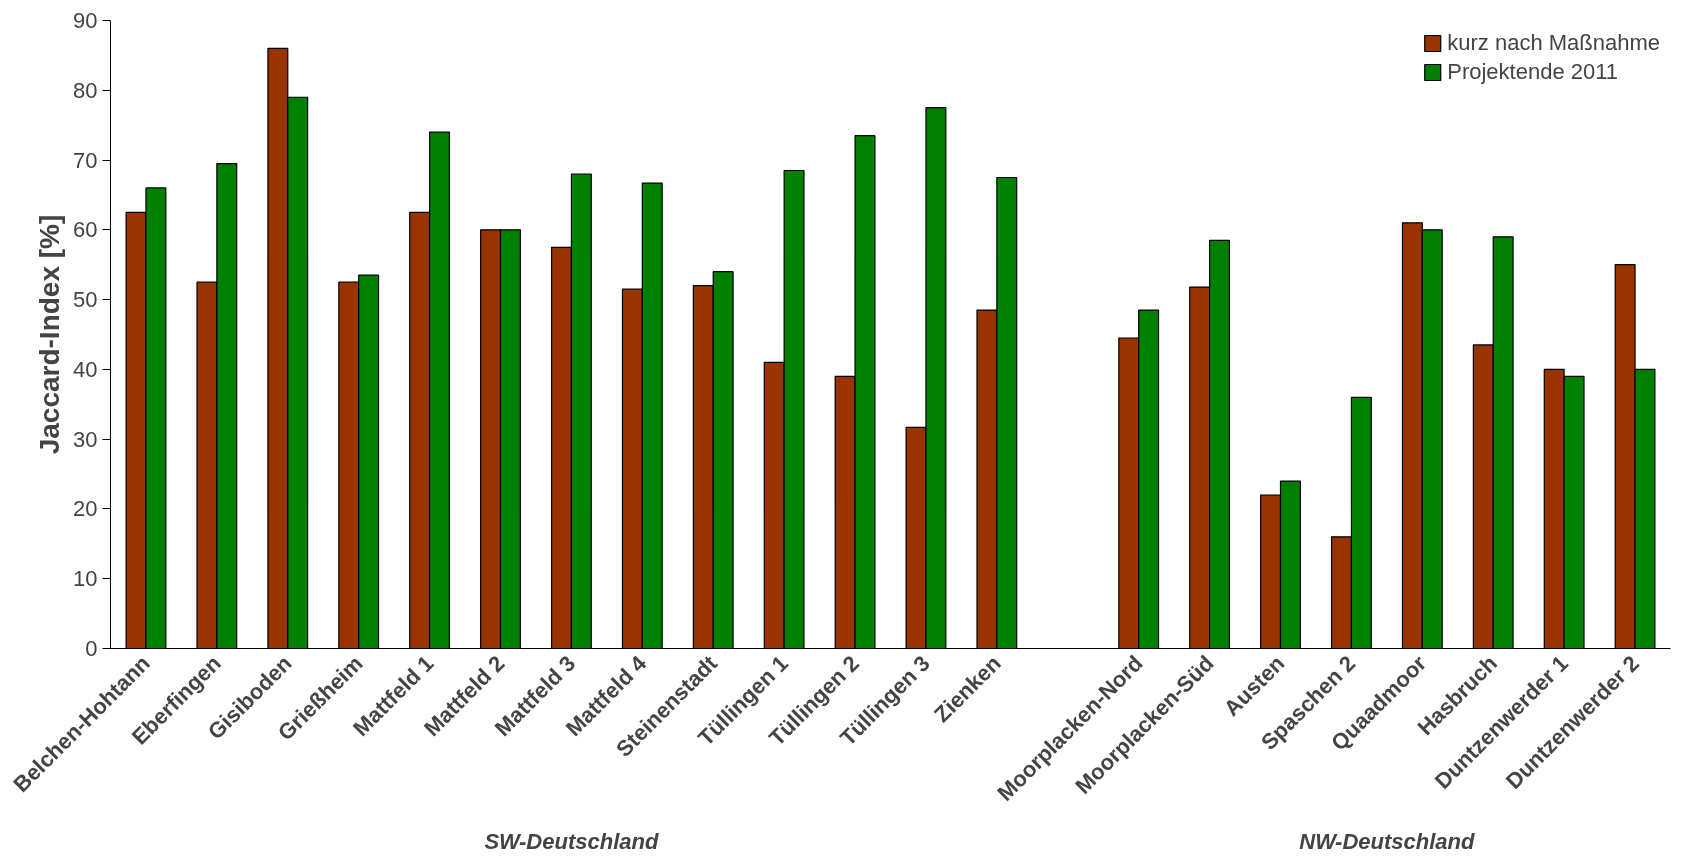 This screenshot has width=1700, height=866. I want to click on y-tick-label: 20, so click(85, 509).